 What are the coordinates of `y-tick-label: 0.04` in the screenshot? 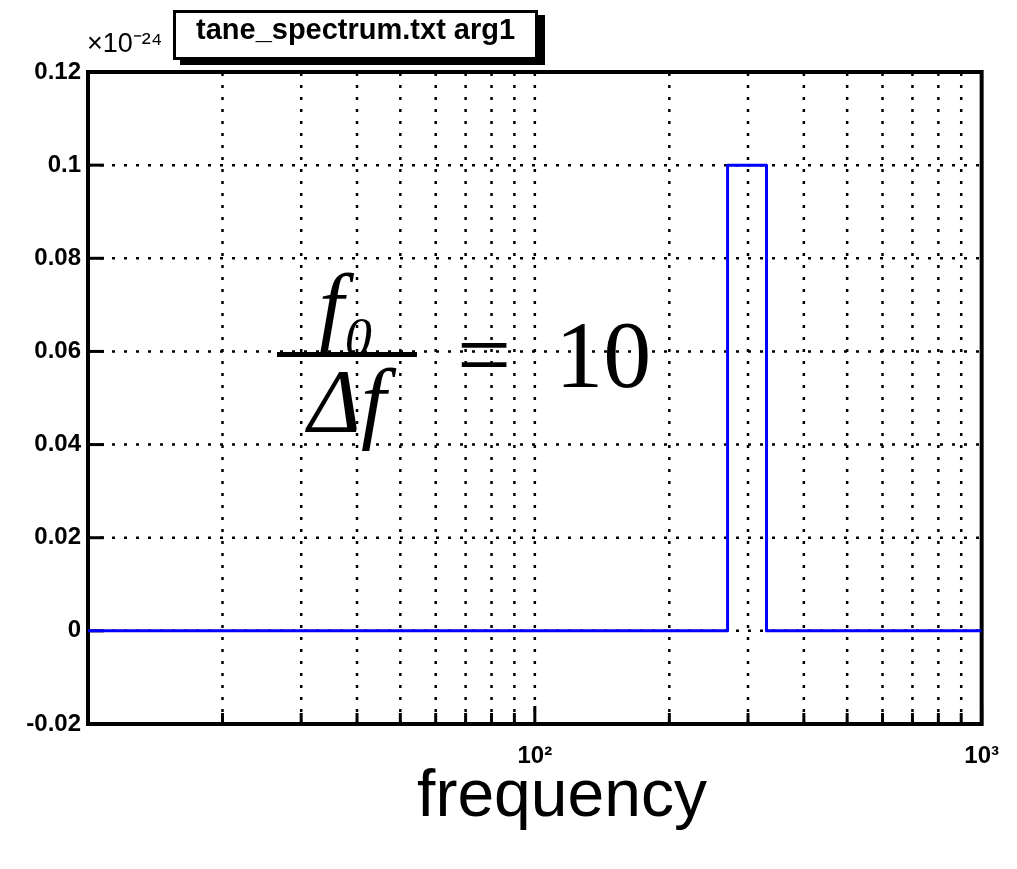 It's located at (58, 443).